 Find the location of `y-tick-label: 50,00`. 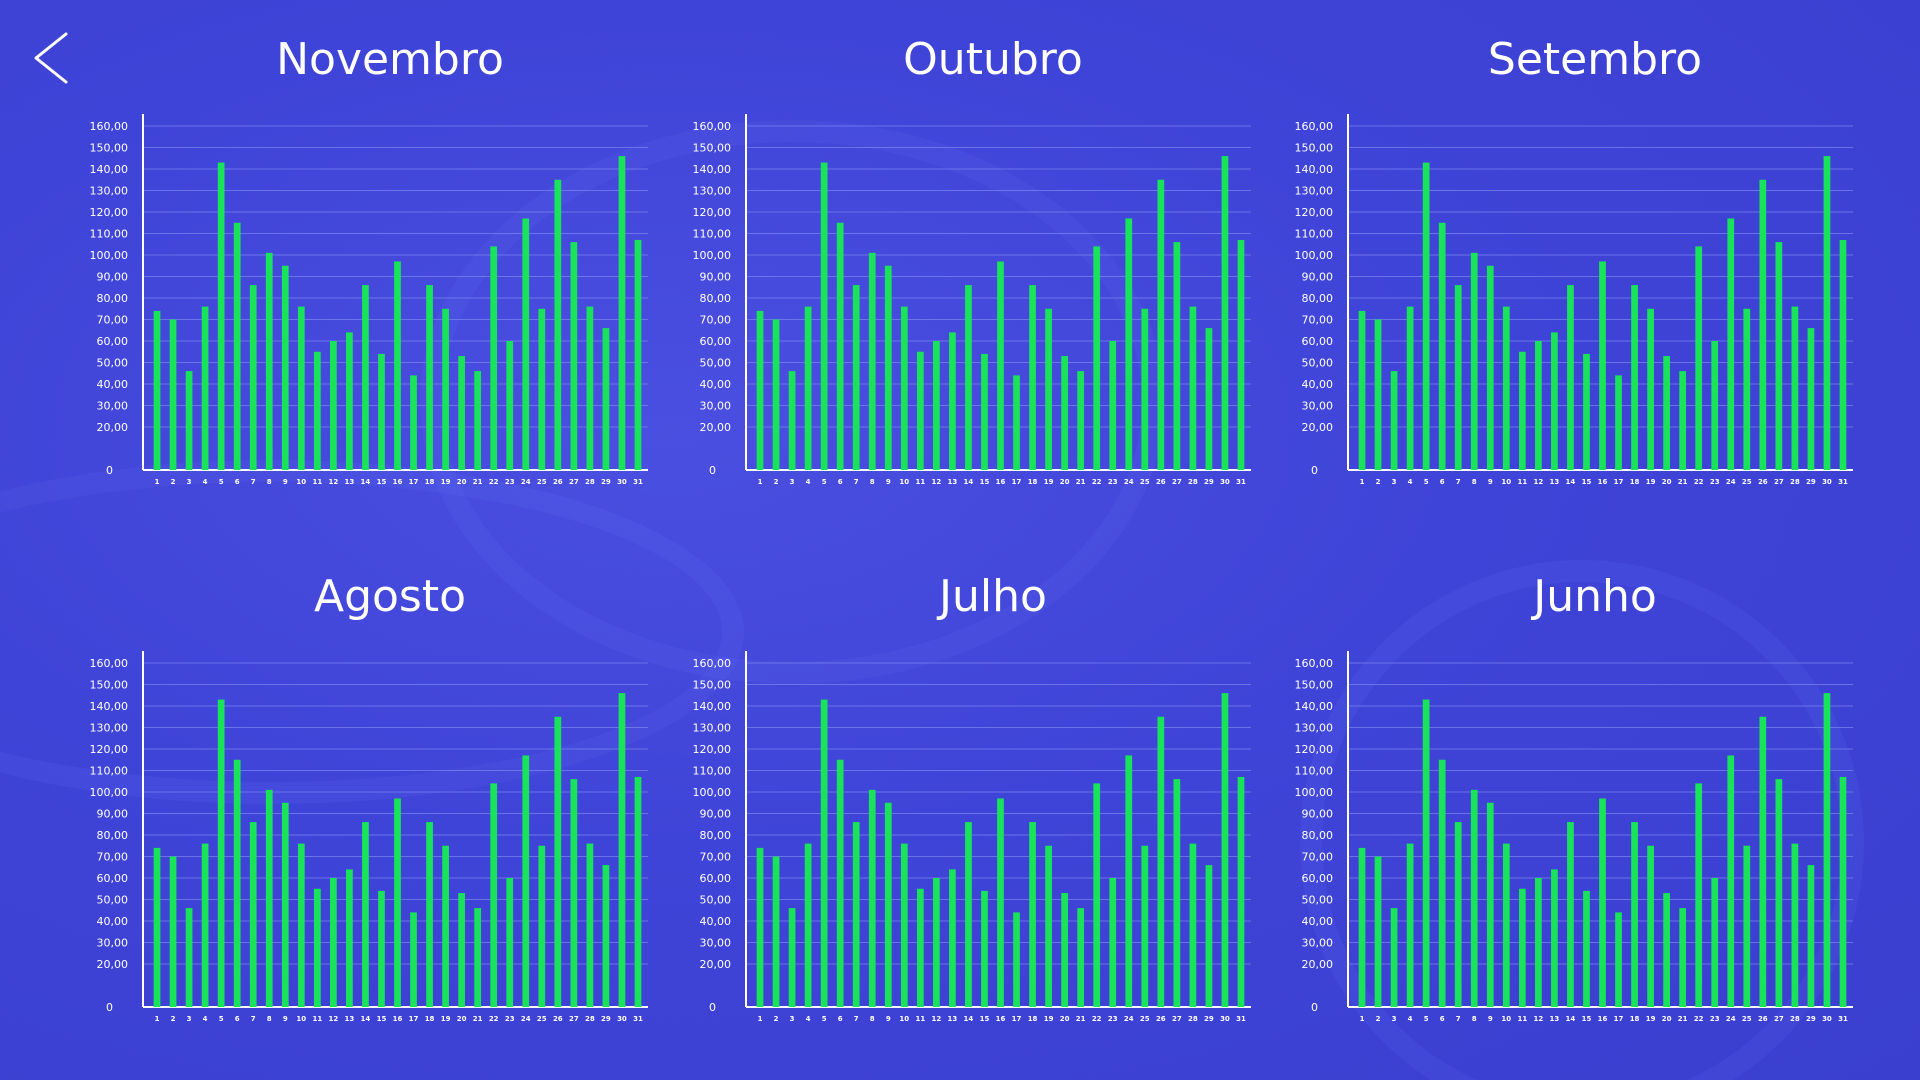

y-tick-label: 50,00 is located at coordinates (1318, 900).